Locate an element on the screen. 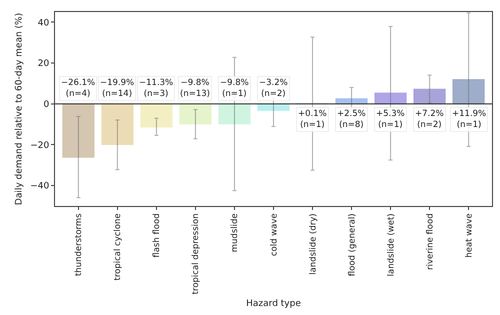 The image size is (500, 315). y-tick-label: 0 is located at coordinates (46, 105).